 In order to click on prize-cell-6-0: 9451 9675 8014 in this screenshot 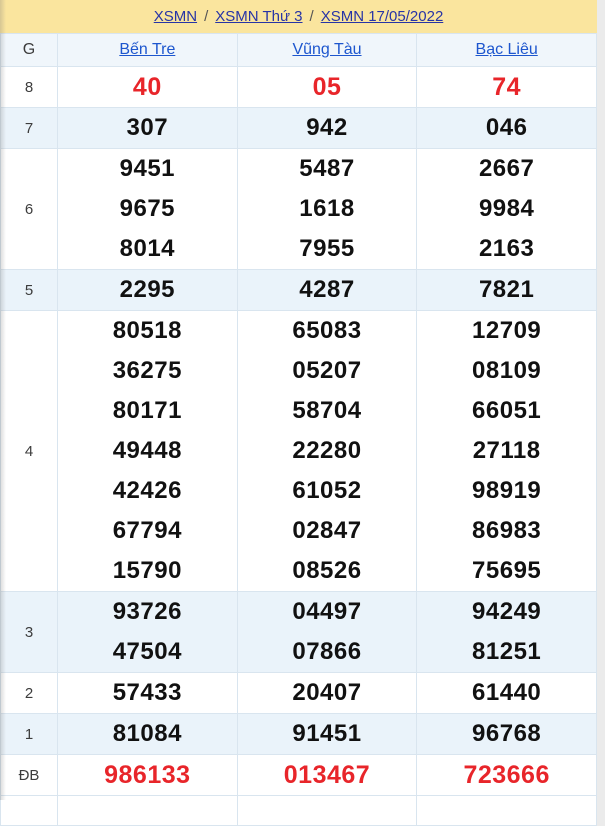, I will do `click(147, 209)`.